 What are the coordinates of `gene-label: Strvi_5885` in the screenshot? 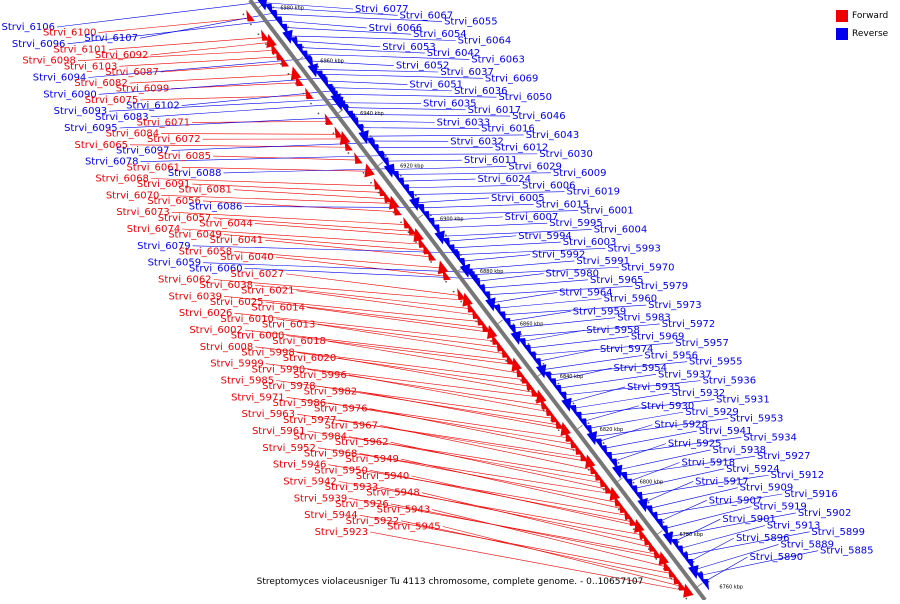 It's located at (847, 551).